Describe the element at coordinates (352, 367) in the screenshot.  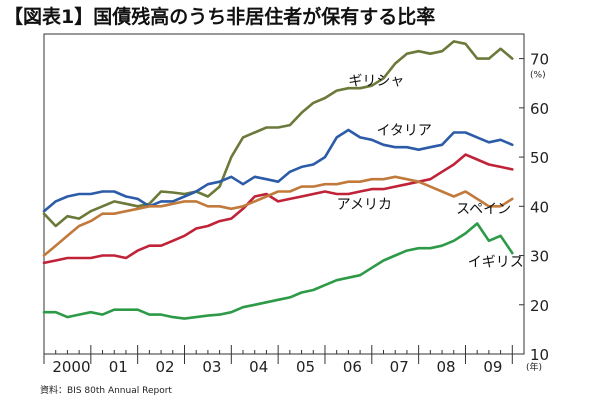
I see `x-tick-label: 06` at that location.